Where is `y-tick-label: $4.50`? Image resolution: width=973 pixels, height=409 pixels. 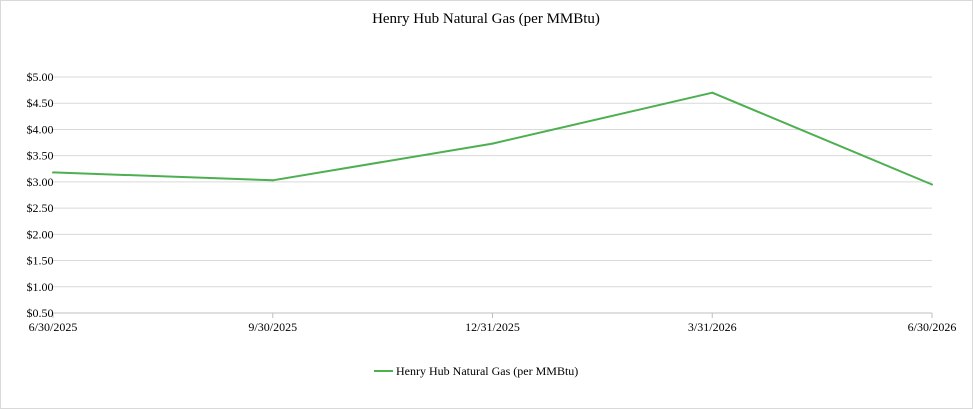
y-tick-label: $4.50 is located at coordinates (40, 103).